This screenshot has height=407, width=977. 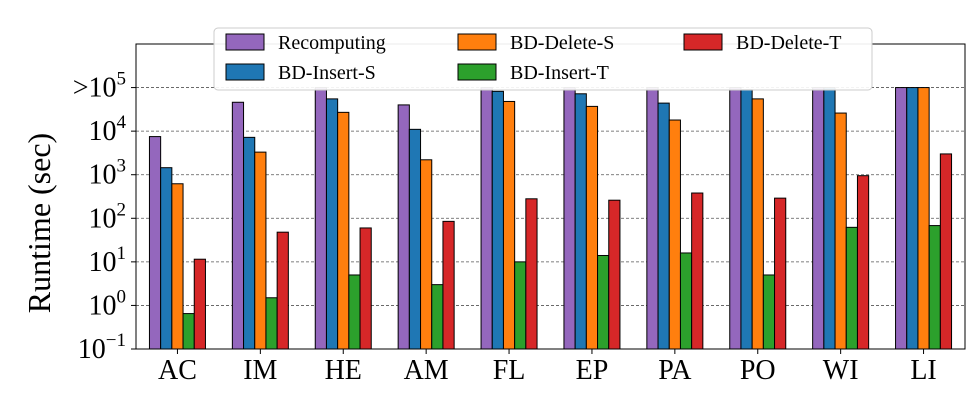 What do you see at coordinates (327, 73) in the screenshot?
I see `legend-label: BD-Insert-S` at bounding box center [327, 73].